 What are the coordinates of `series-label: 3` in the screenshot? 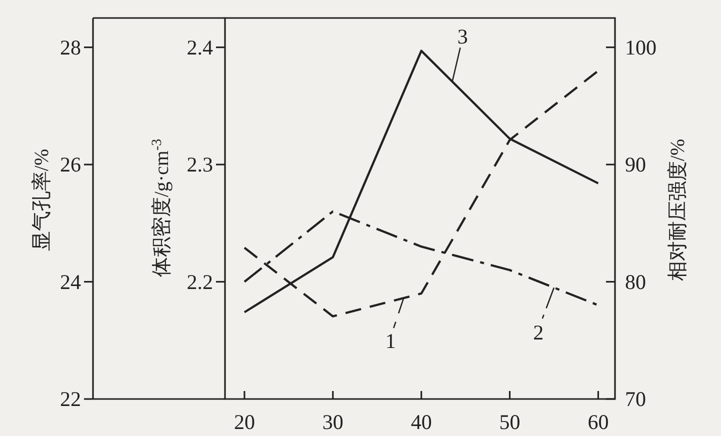 It's located at (462, 36).